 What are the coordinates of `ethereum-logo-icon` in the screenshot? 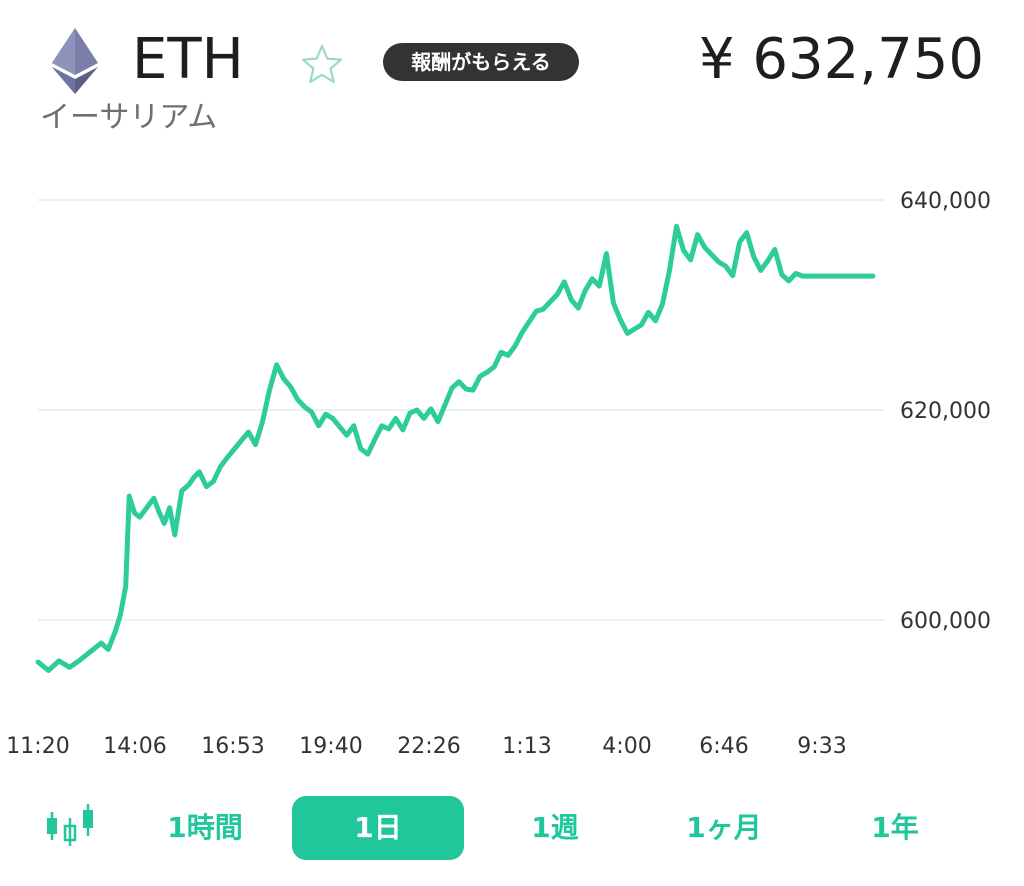 It's located at (75, 61).